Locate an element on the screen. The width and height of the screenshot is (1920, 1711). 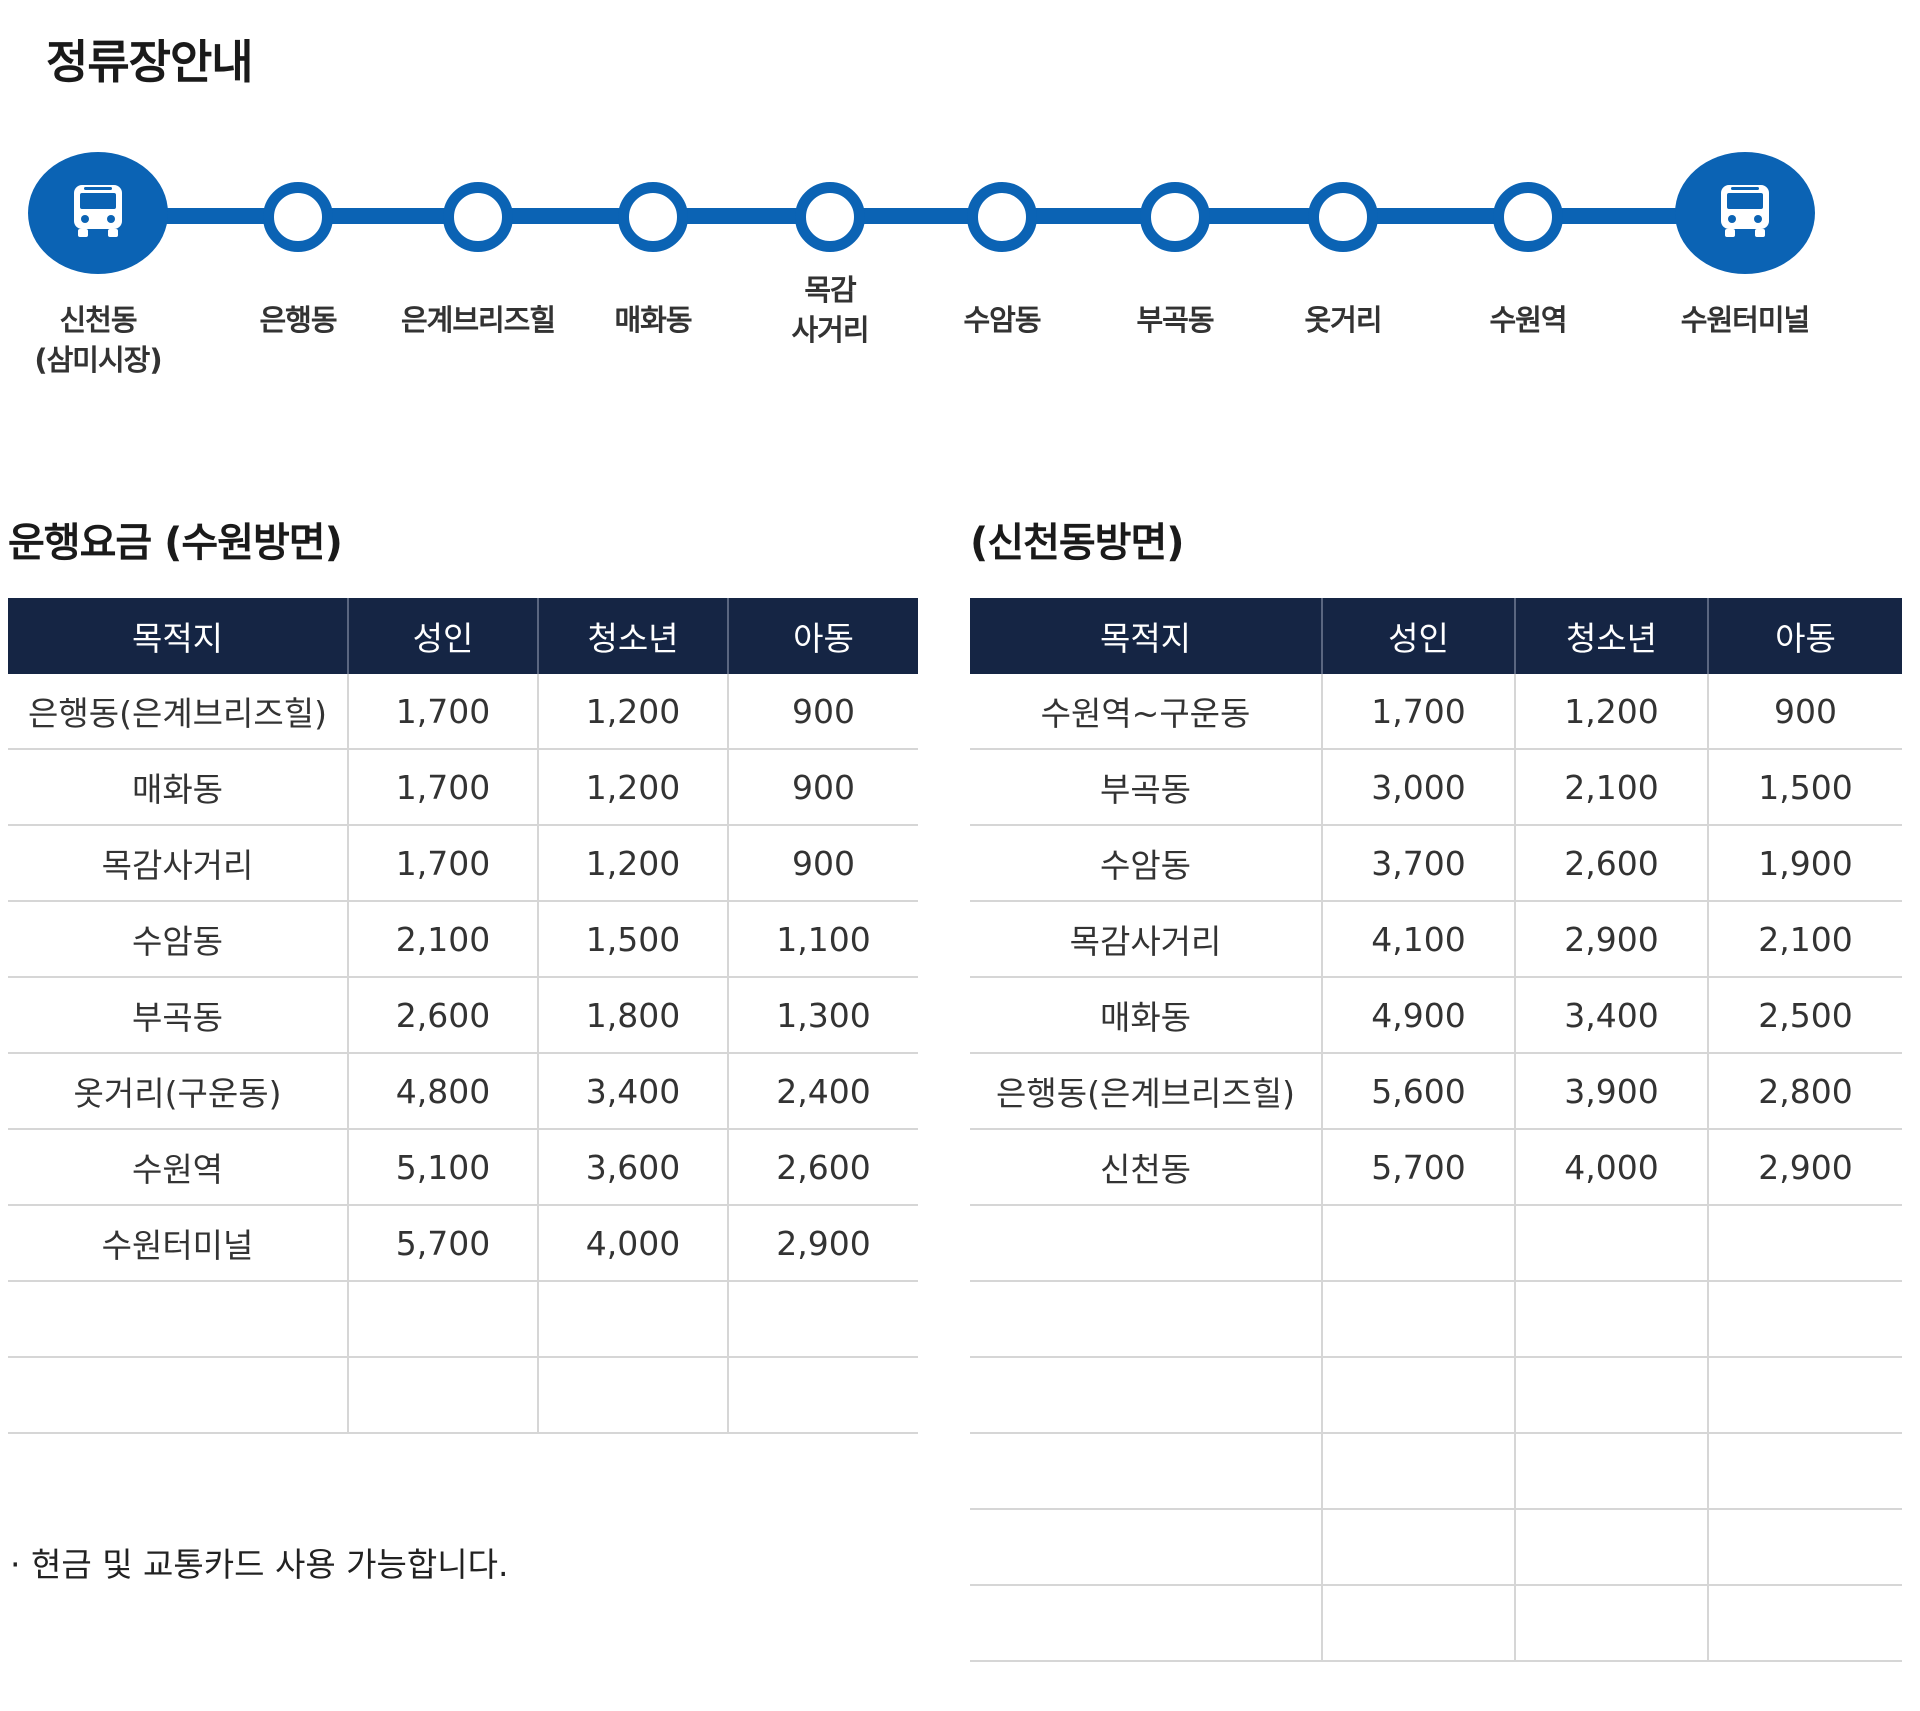
table-row: 은행동(은계브리즈힐) 5,600 3,900 2,800 is located at coordinates (1436, 1091).